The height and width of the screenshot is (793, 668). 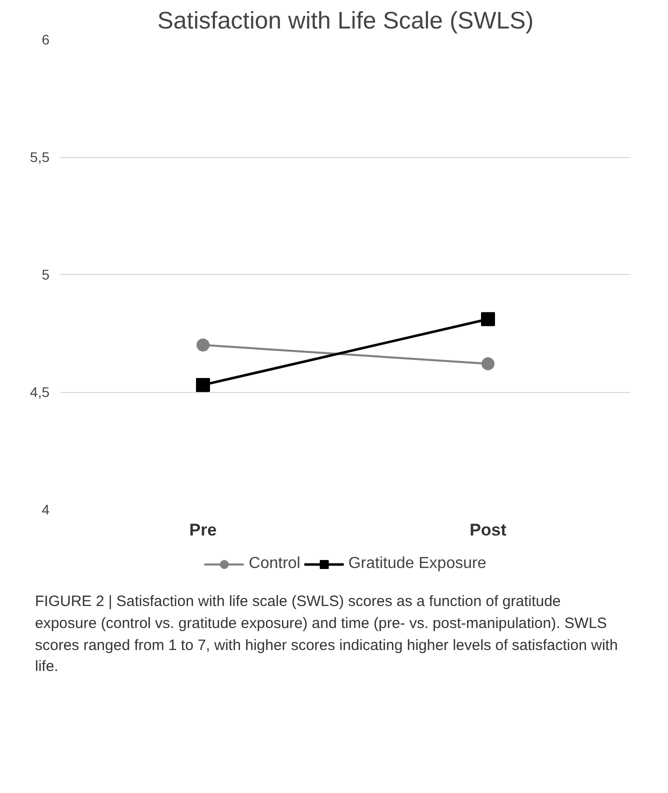 What do you see at coordinates (488, 530) in the screenshot?
I see `x-tick-label: Post` at bounding box center [488, 530].